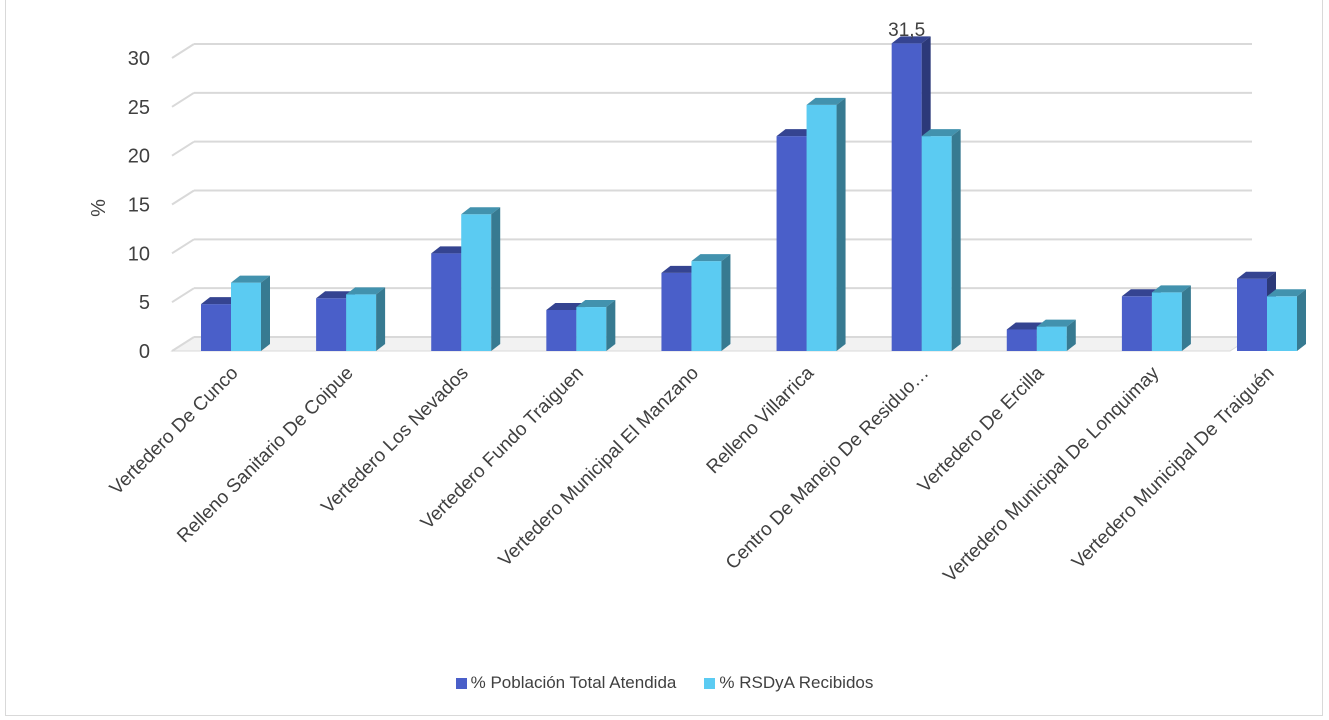 Image resolution: width=1329 pixels, height=720 pixels. I want to click on legend-label: % RSDyA Recibidos, so click(796, 682).